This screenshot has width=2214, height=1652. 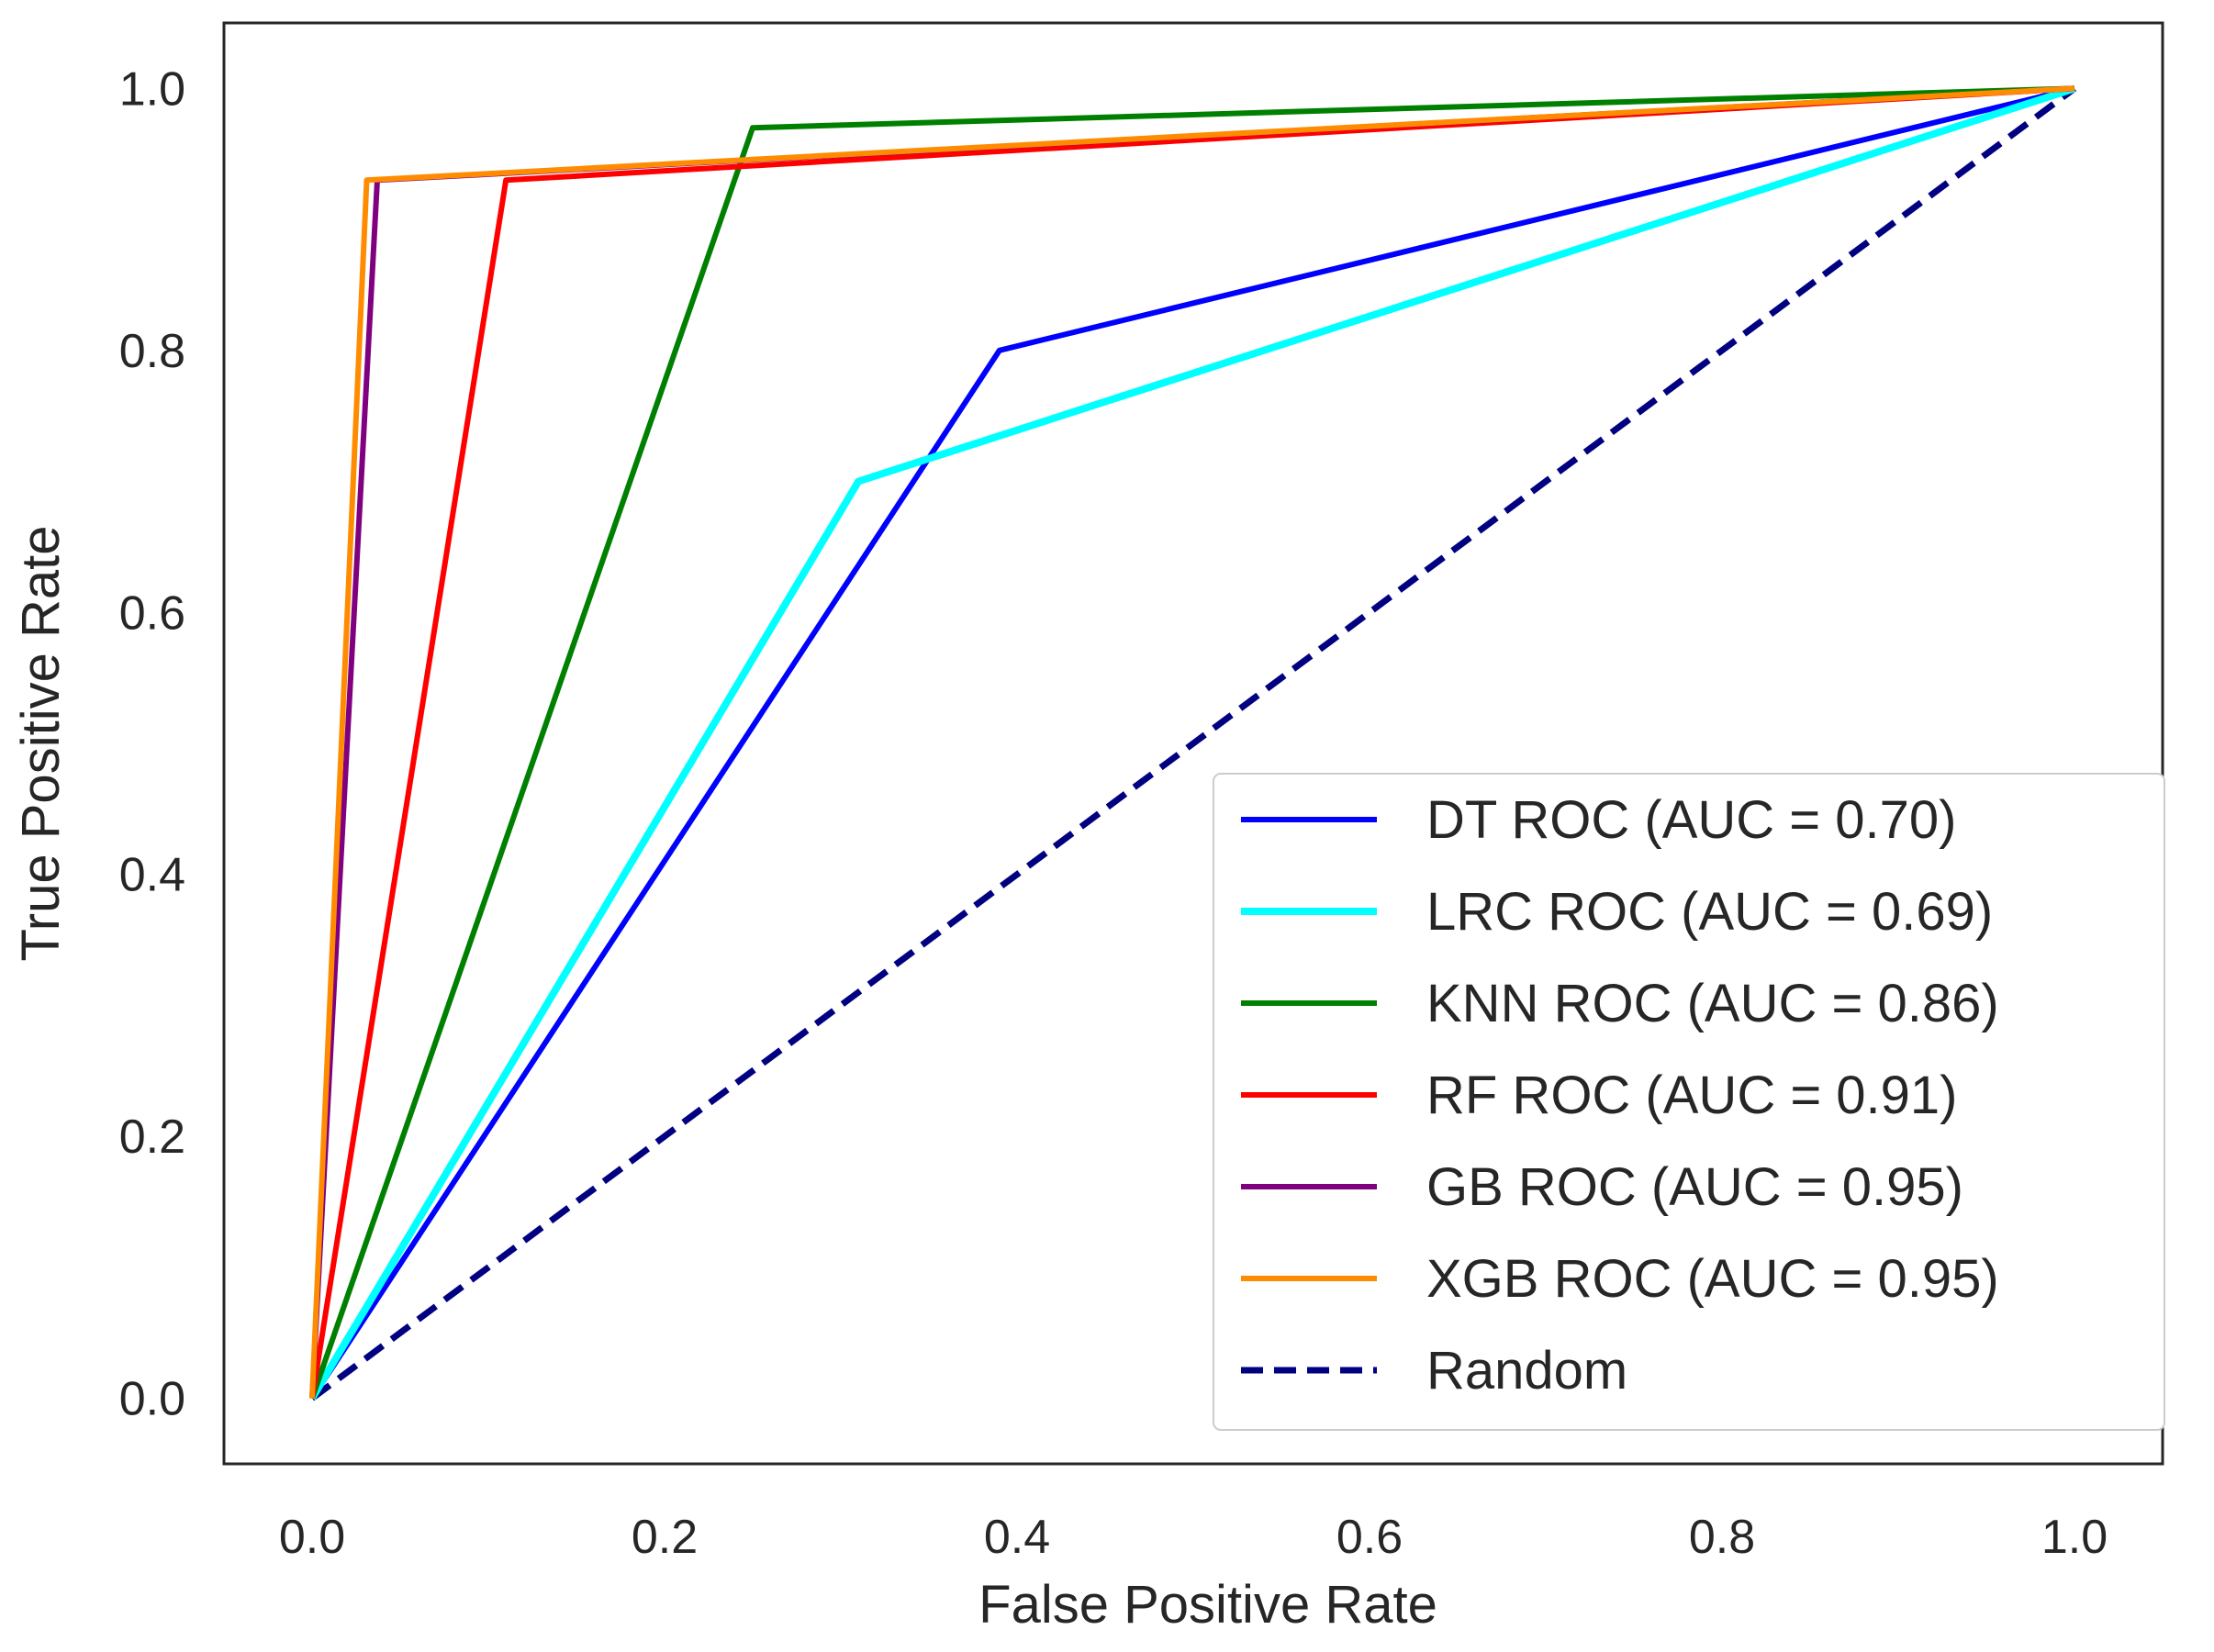 I want to click on y-tick-label: 0.6, so click(x=152, y=613).